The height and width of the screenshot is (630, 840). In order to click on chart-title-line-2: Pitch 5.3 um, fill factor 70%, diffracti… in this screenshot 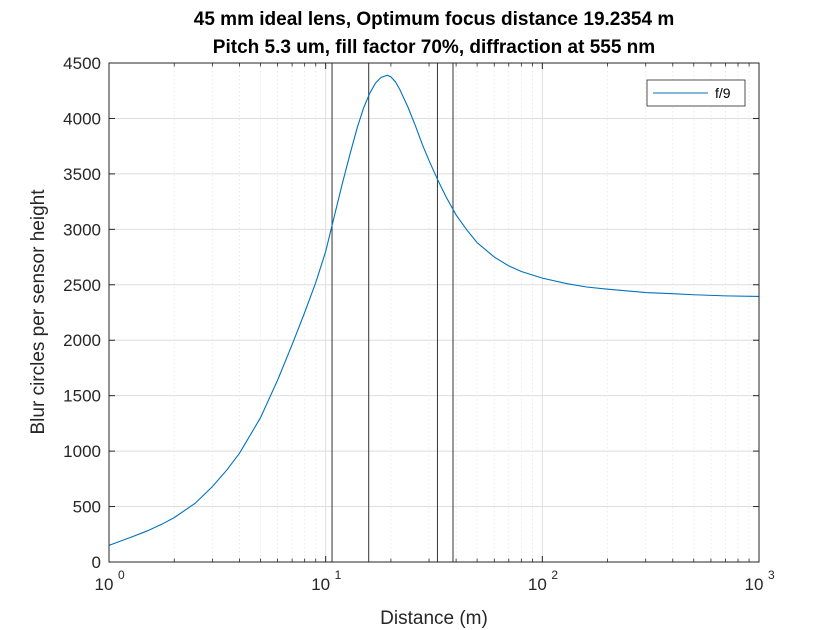, I will do `click(434, 47)`.